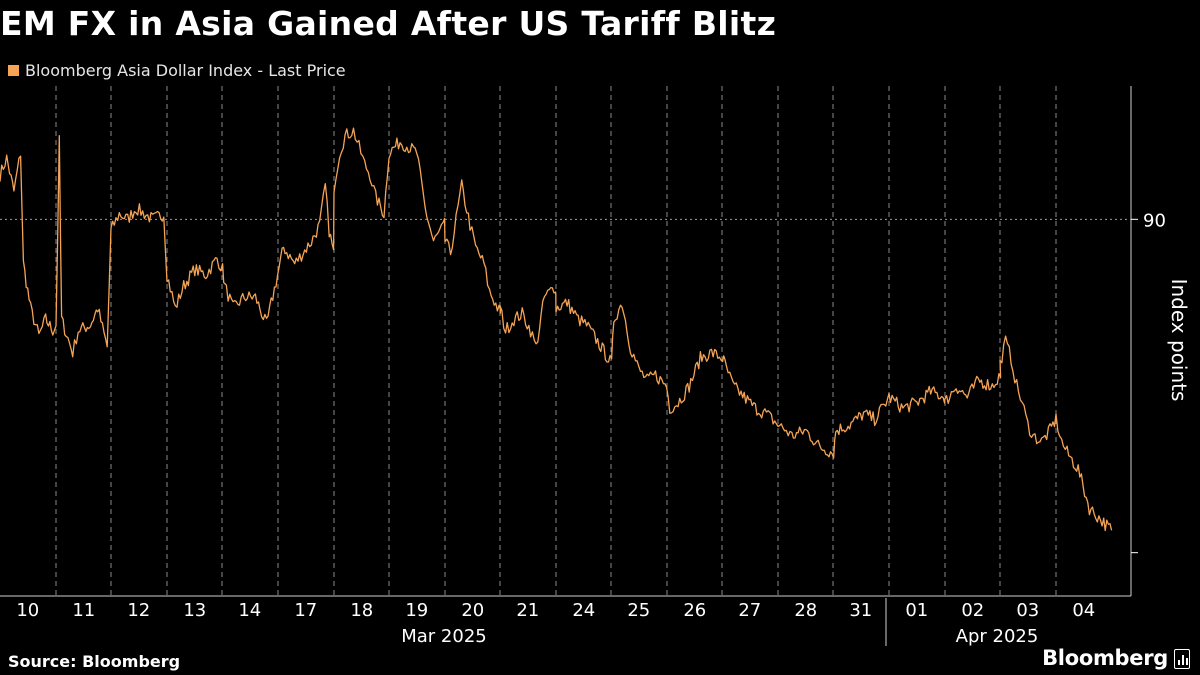 The image size is (1200, 675). What do you see at coordinates (138, 610) in the screenshot?
I see `x-tick-label: 12` at bounding box center [138, 610].